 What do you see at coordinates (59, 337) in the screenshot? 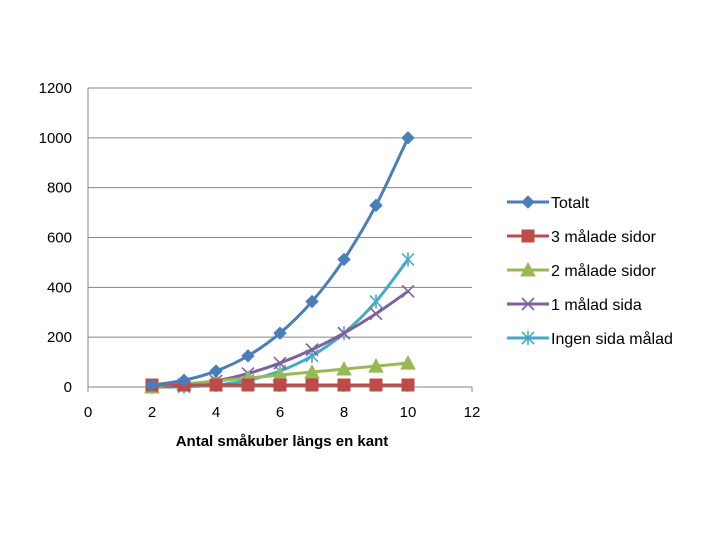
I see `y-tick-label-200: 200` at bounding box center [59, 337].